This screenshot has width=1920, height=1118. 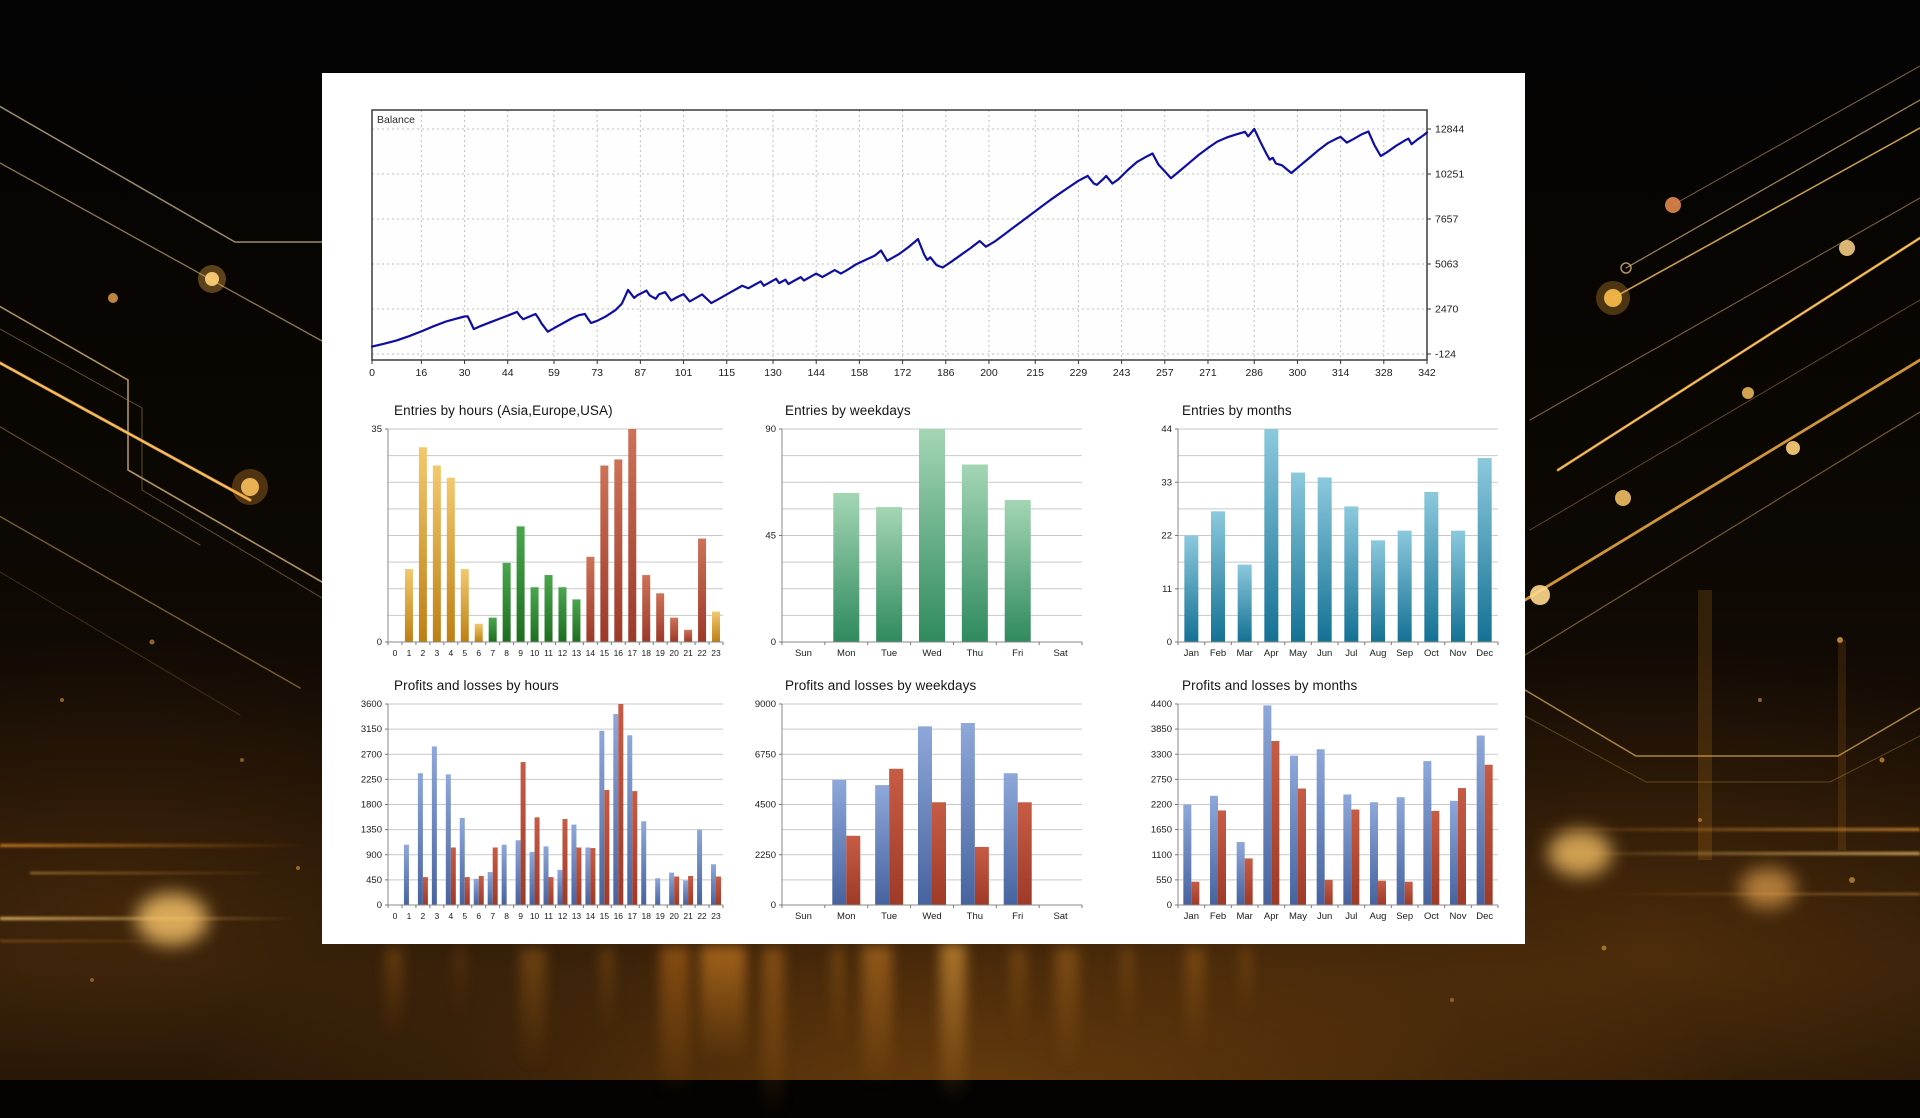 What do you see at coordinates (684, 373) in the screenshot?
I see `svg-text: 101` at bounding box center [684, 373].